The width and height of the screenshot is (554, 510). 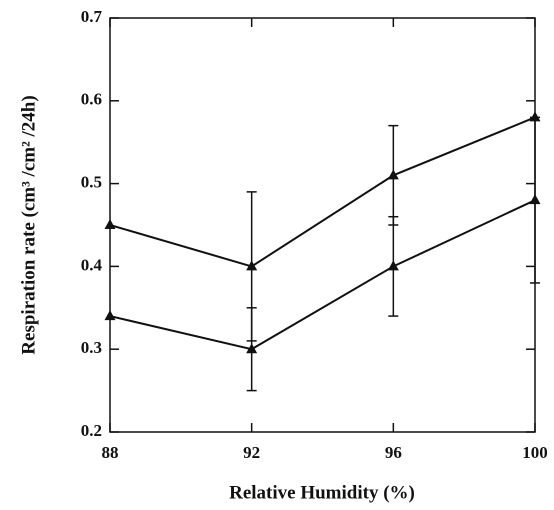 I want to click on y-tick-label: 0.6, so click(x=91, y=99).